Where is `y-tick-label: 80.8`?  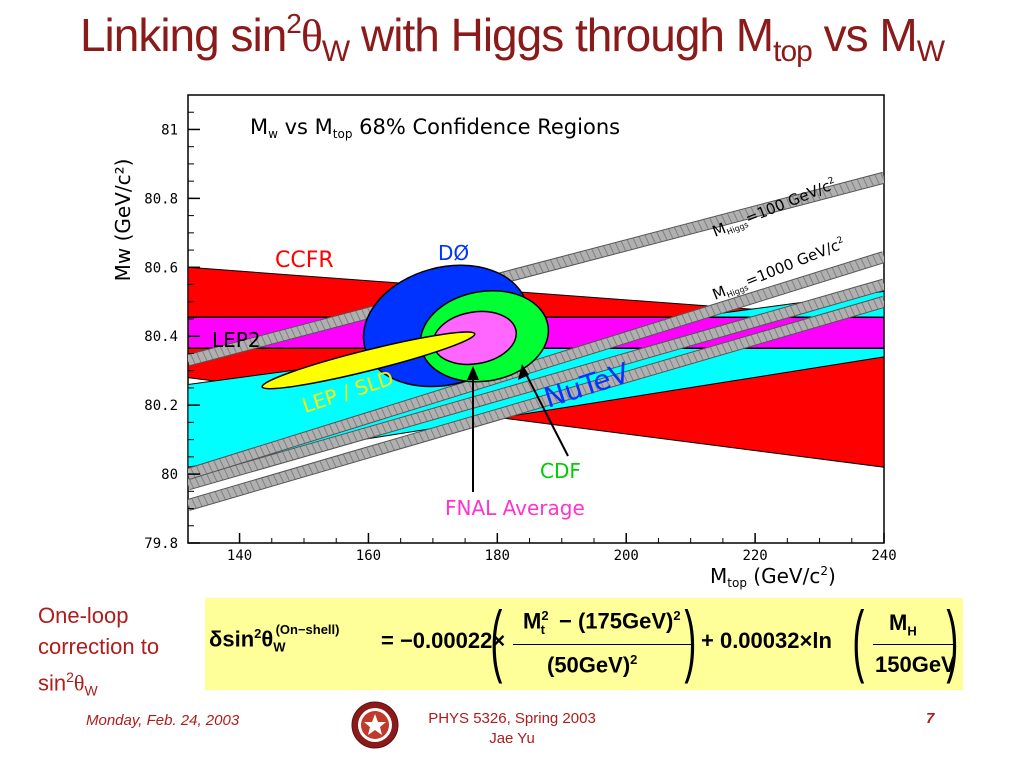
y-tick-label: 80.8 is located at coordinates (161, 199).